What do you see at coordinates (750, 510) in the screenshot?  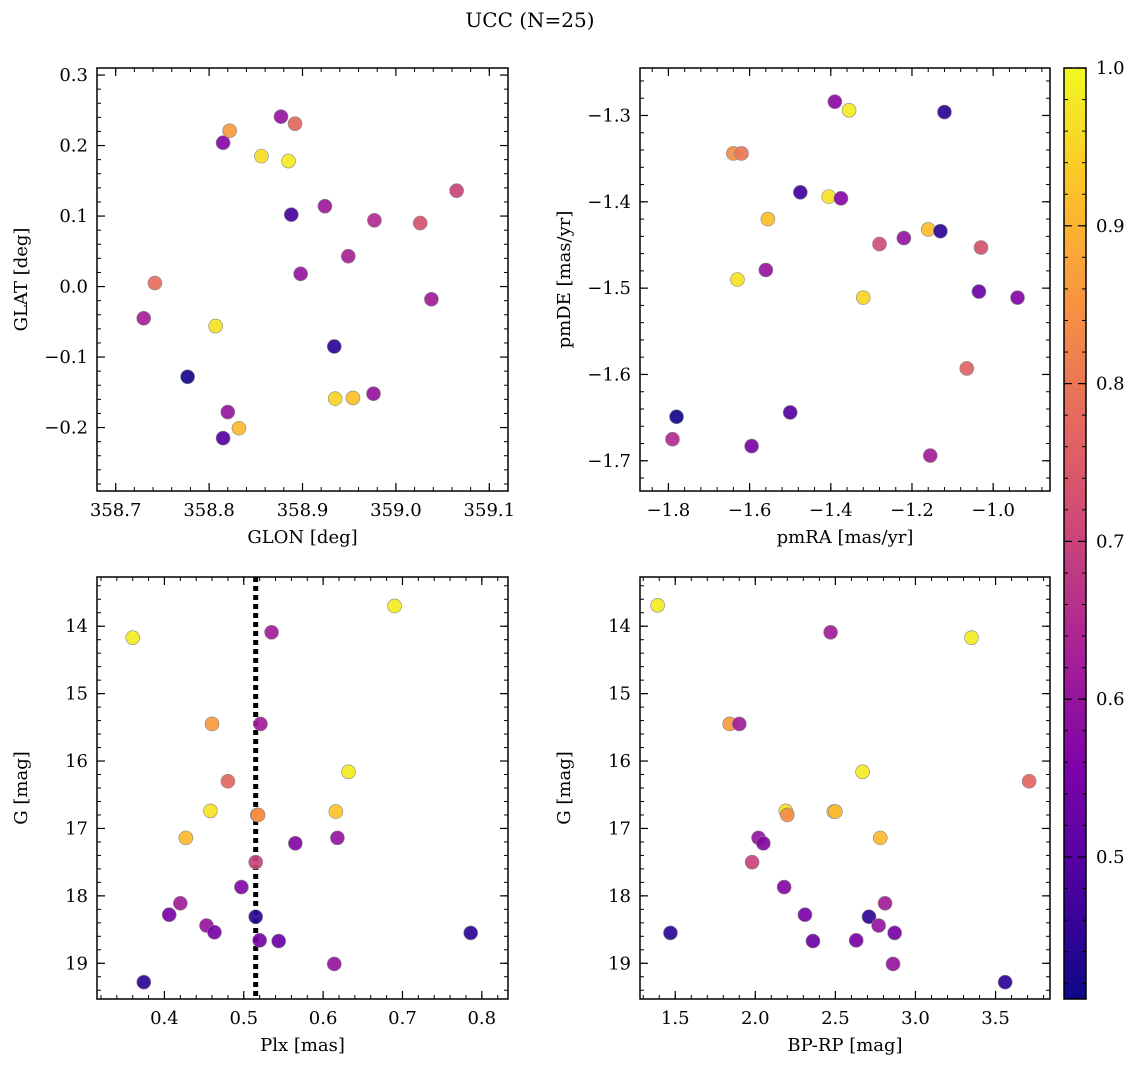 I see `x-tick-label: −1.6` at bounding box center [750, 510].